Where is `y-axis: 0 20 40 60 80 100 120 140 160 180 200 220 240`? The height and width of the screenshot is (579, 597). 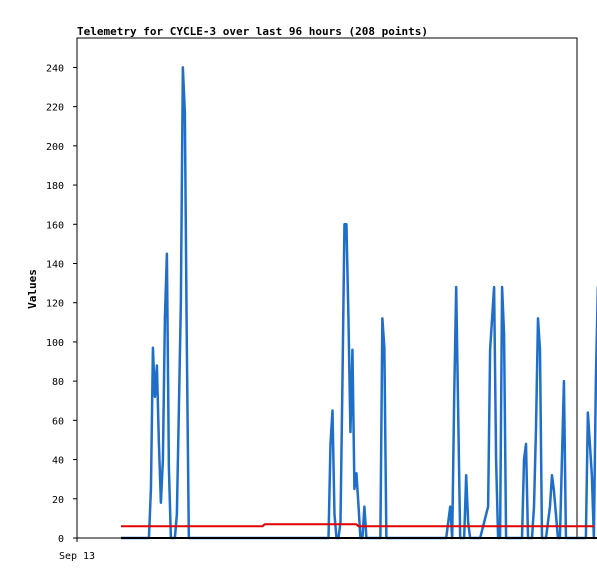
y-axis: 0 20 40 60 80 100 120 140 160 180 200 220 240 is located at coordinates (61, 304).